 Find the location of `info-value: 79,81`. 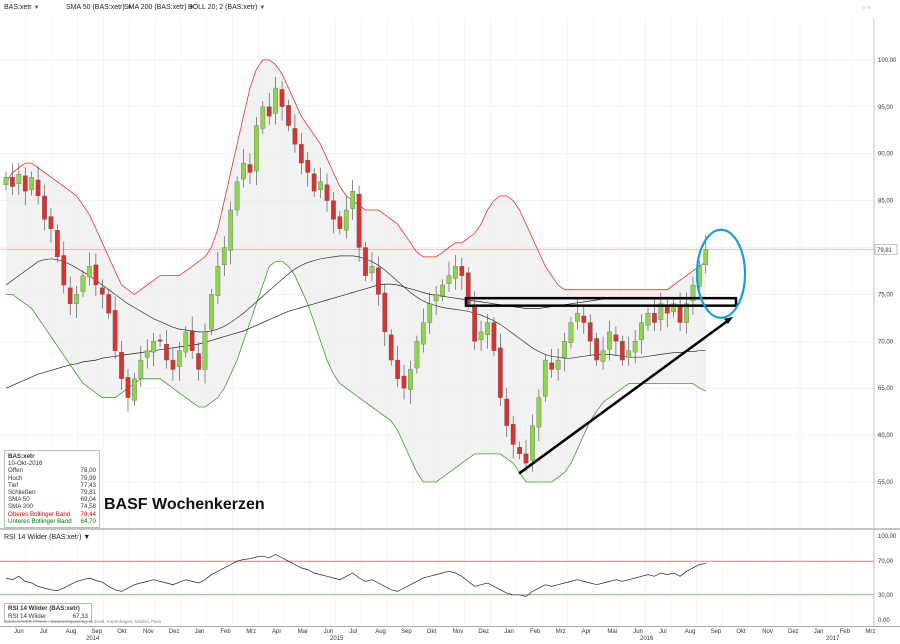

info-value: 79,81 is located at coordinates (88, 493).